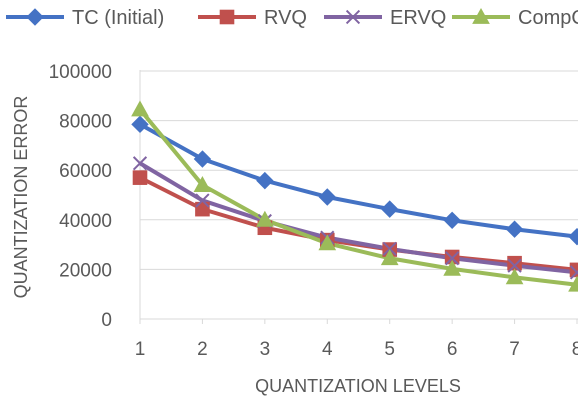 This screenshot has width=578, height=406. I want to click on x-tick-label: 4, so click(327, 349).